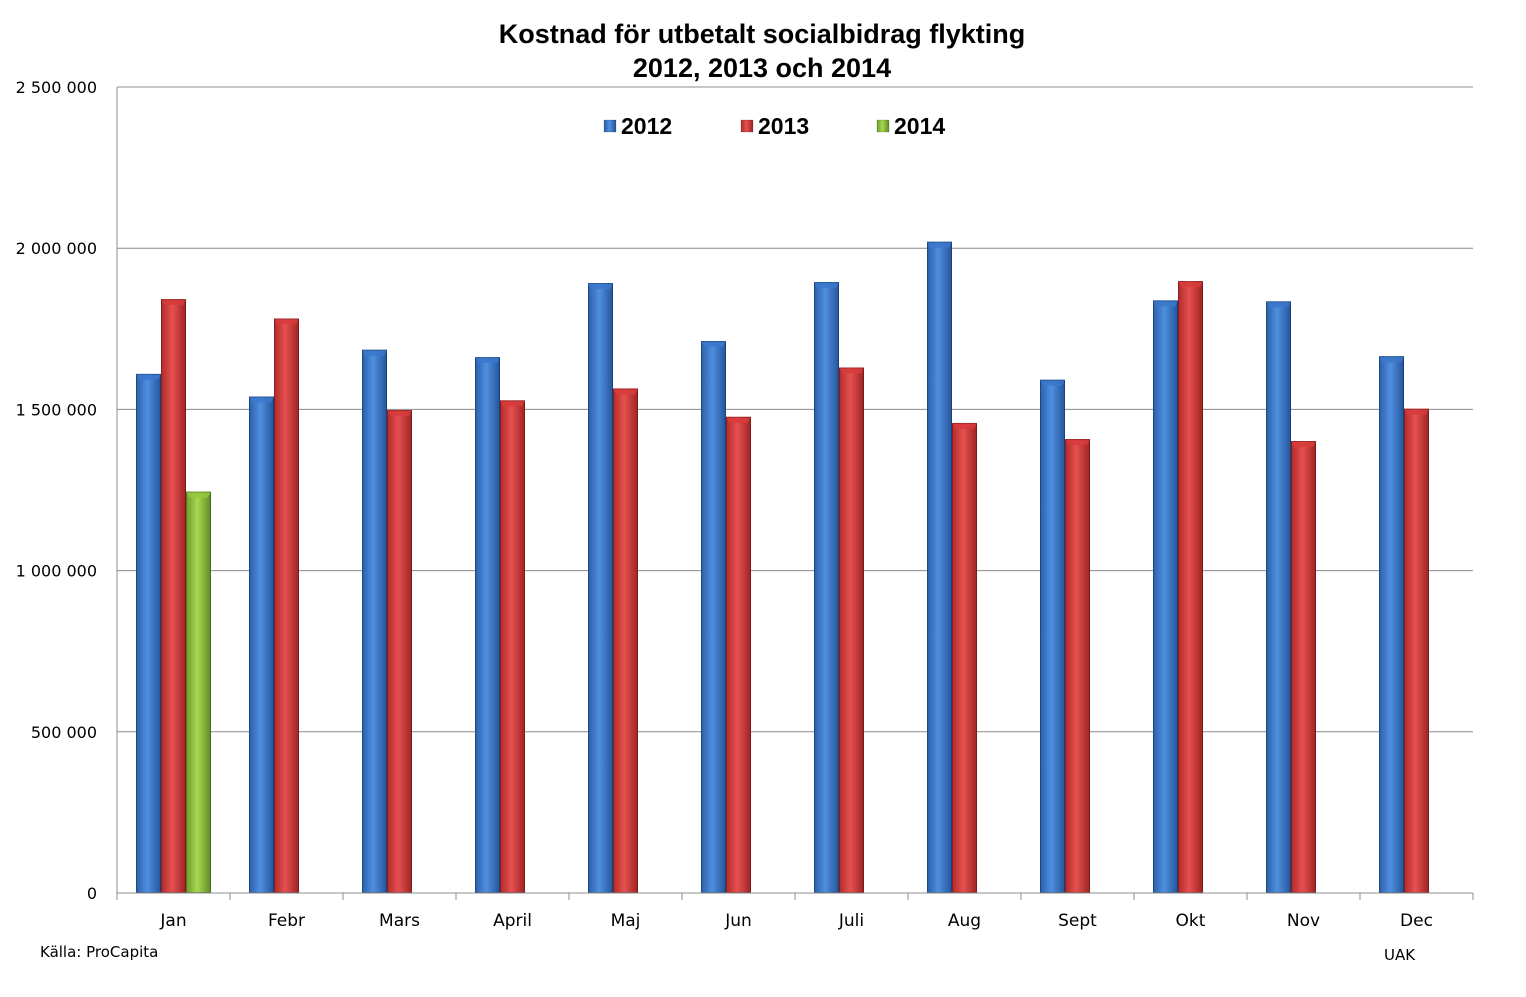 The image size is (1526, 997). Describe the element at coordinates (919, 126) in the screenshot. I see `legend-label: 2014` at that location.